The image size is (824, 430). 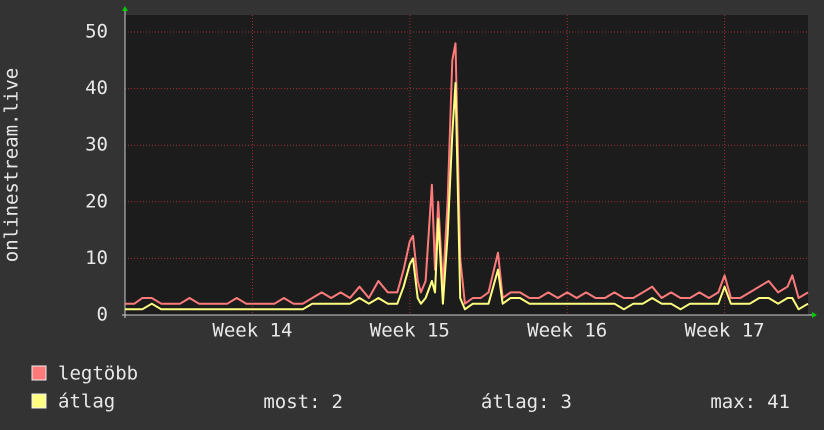 I want to click on stat-value: 41, so click(x=778, y=402).